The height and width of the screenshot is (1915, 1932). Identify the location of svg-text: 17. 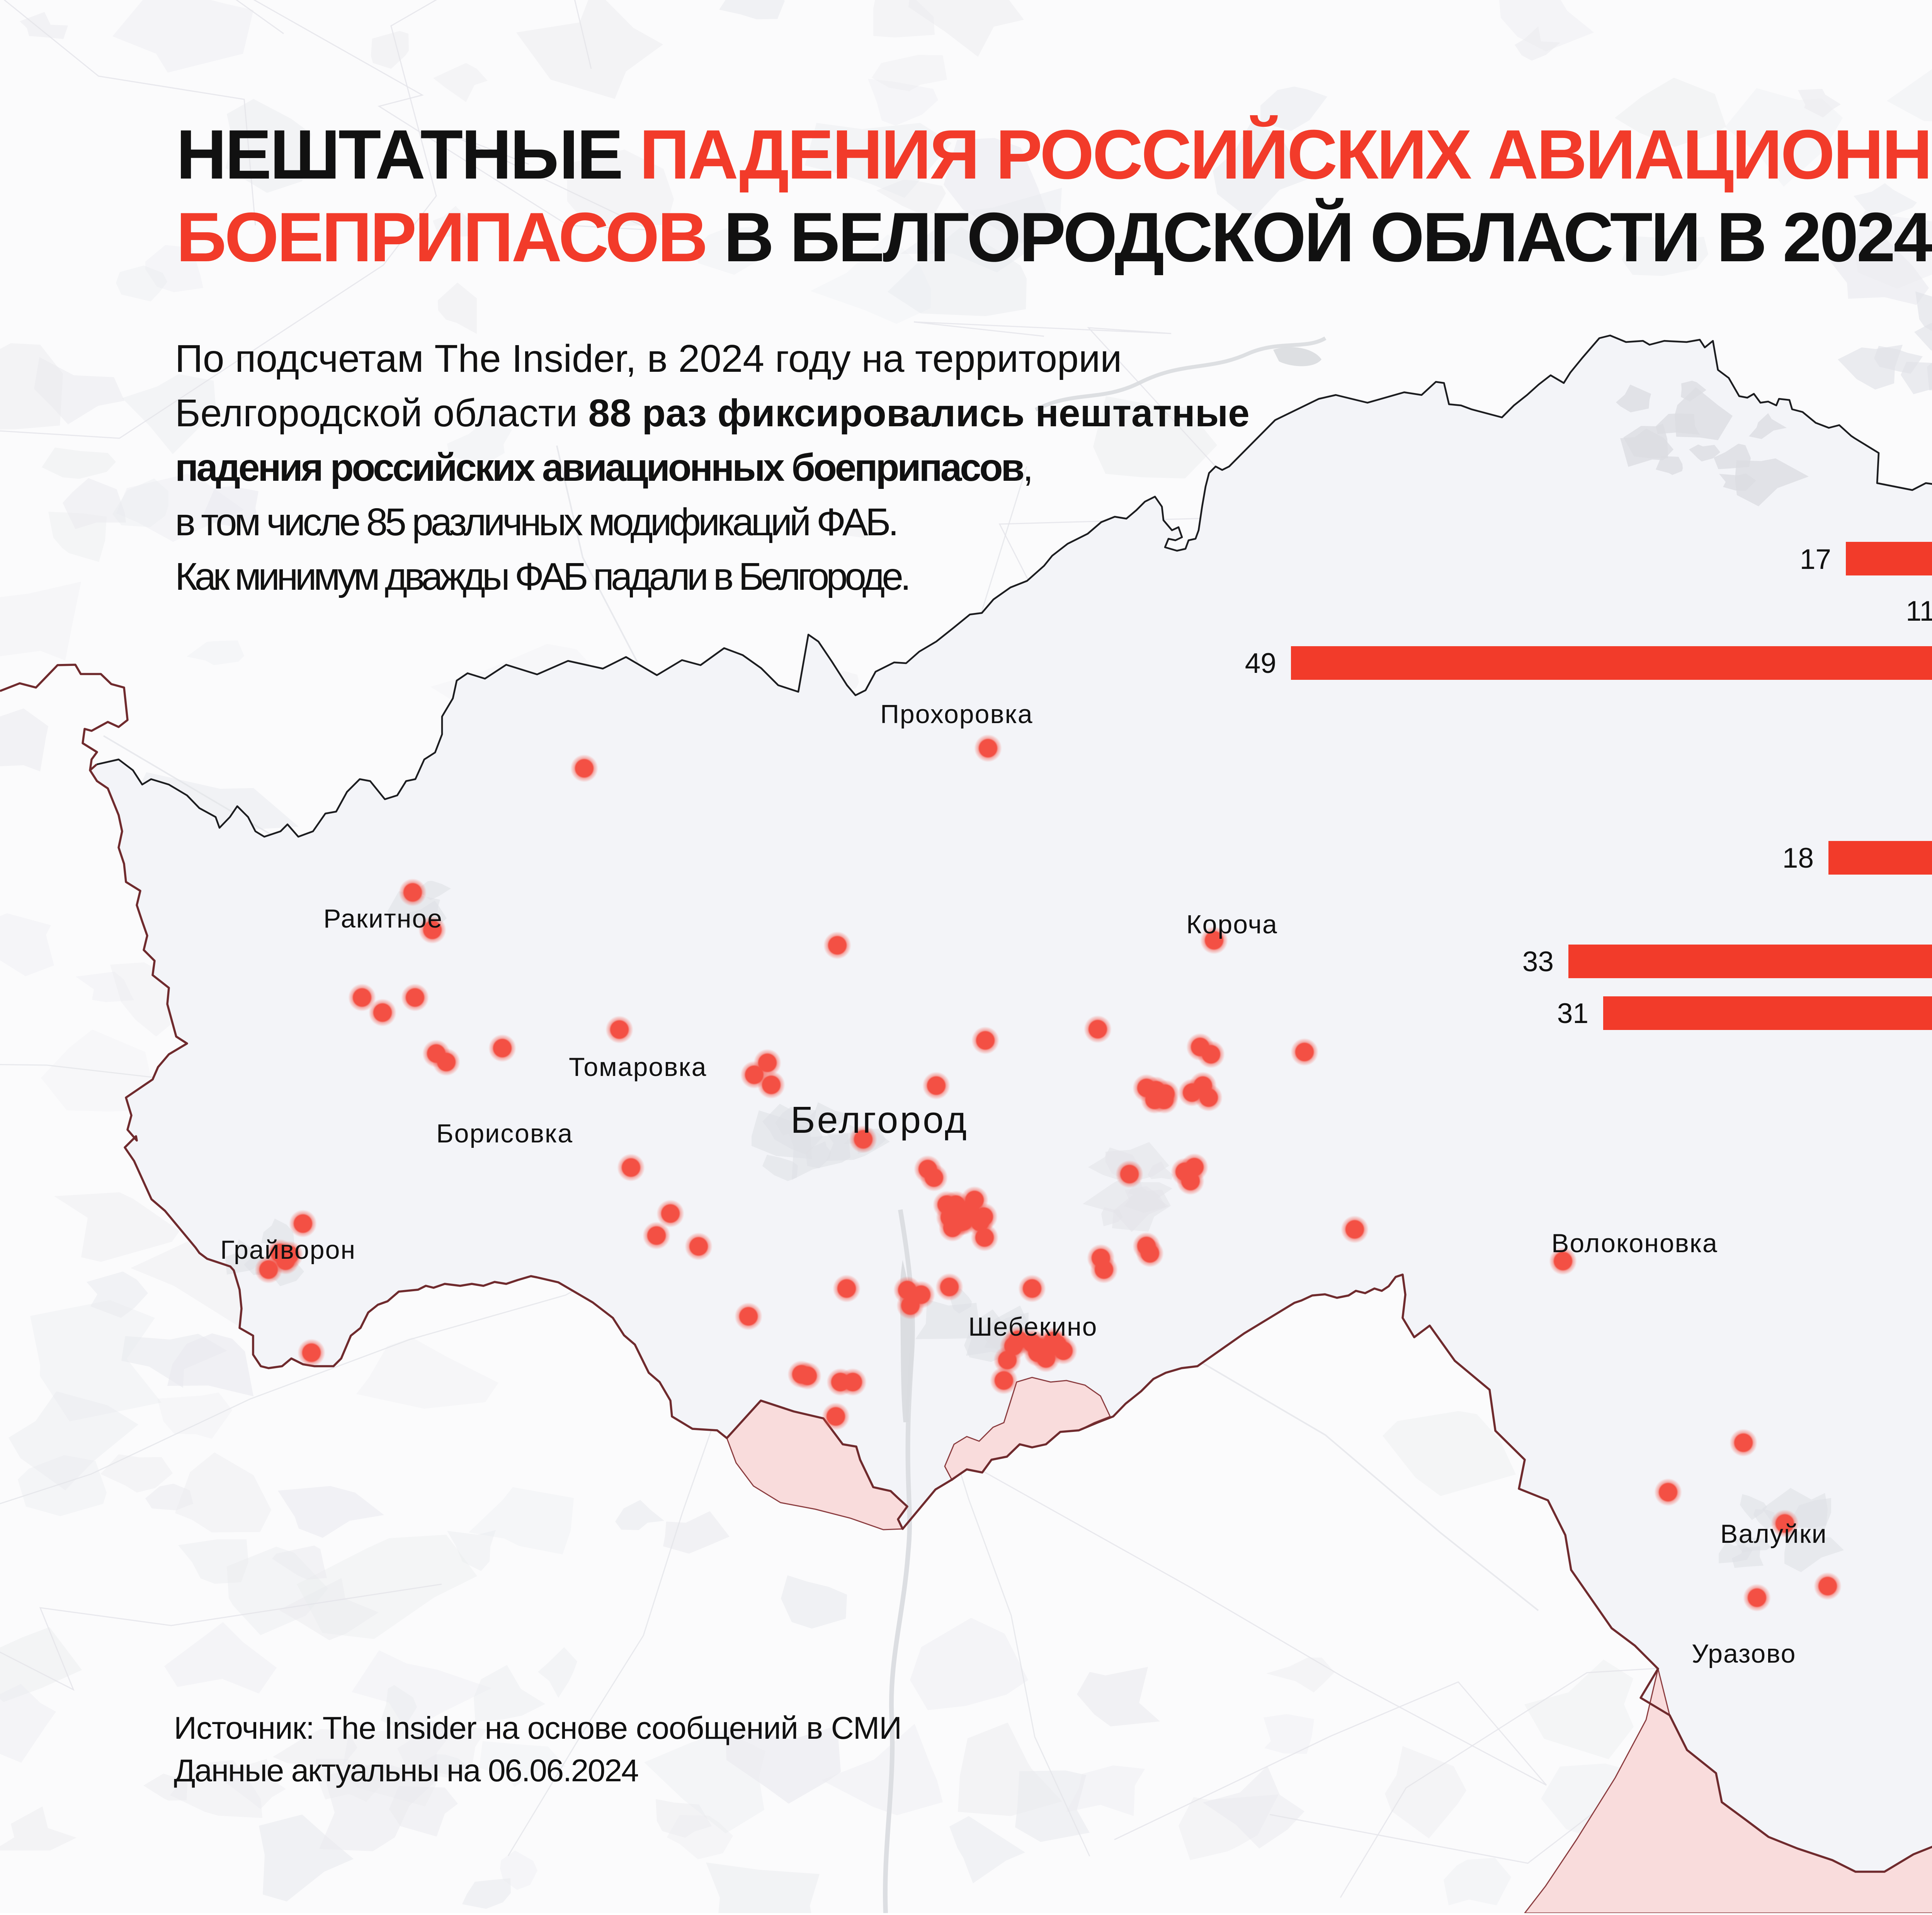
(1815, 559).